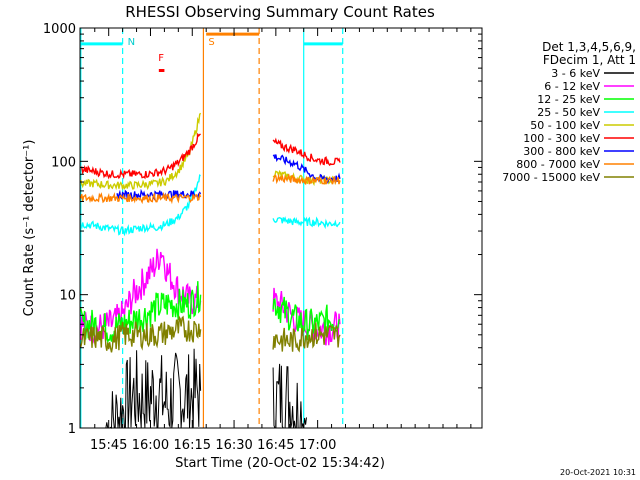 The height and width of the screenshot is (480, 640). I want to click on timestamp: 20-Oct-2021 10:31, so click(598, 472).